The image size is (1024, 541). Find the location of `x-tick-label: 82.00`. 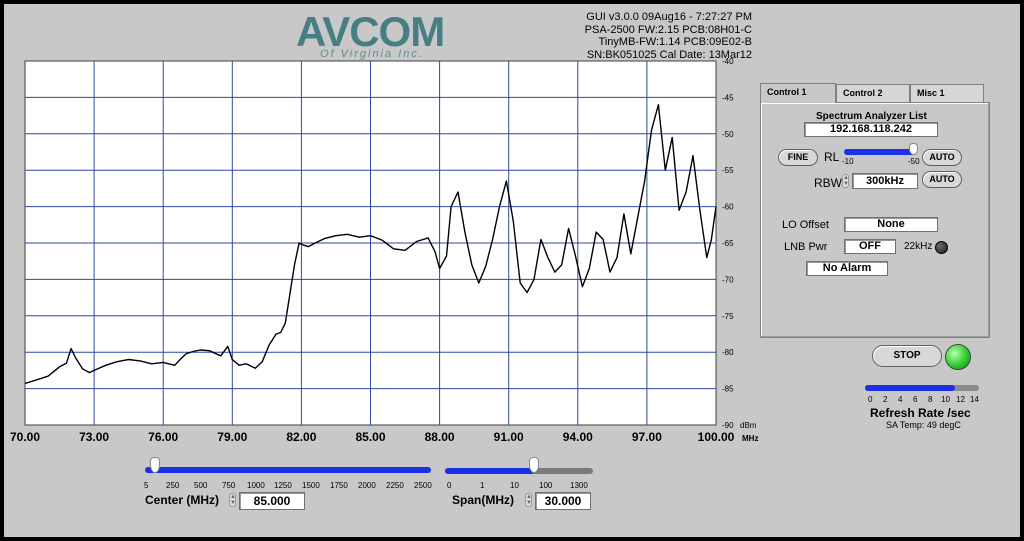

x-tick-label: 82.00 is located at coordinates (301, 437).